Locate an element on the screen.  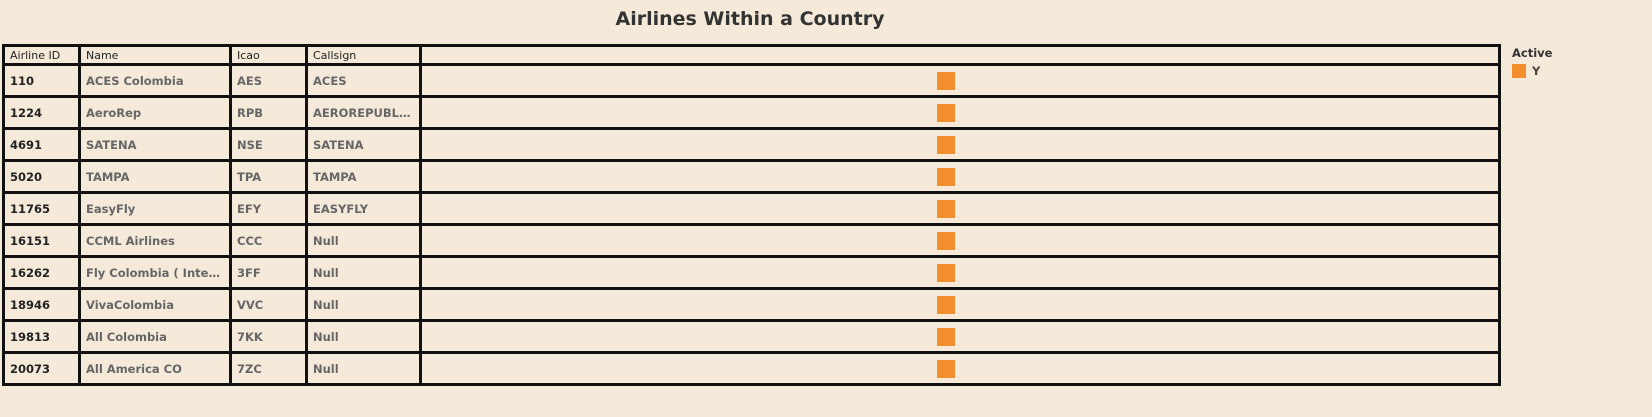
airline-name-cell: VivaColombia is located at coordinates (155, 304).